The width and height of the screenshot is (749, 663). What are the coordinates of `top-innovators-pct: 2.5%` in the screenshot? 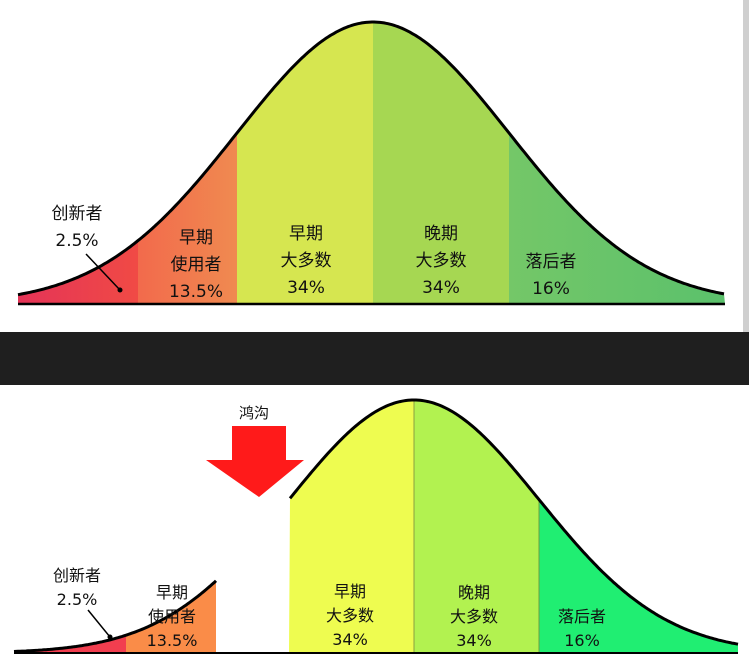 It's located at (76, 241).